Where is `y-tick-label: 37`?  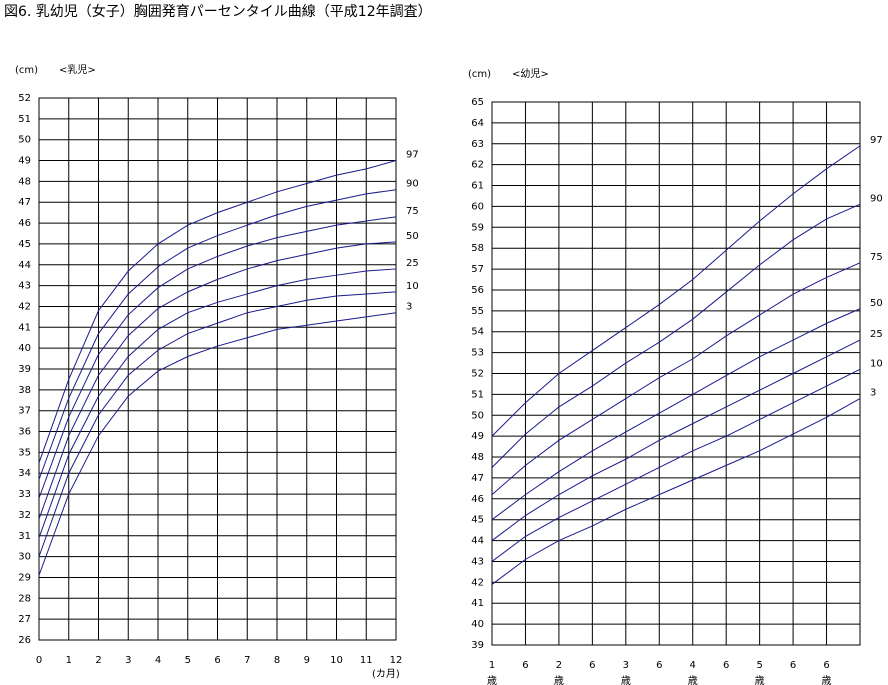 y-tick-label: 37 is located at coordinates (24, 411).